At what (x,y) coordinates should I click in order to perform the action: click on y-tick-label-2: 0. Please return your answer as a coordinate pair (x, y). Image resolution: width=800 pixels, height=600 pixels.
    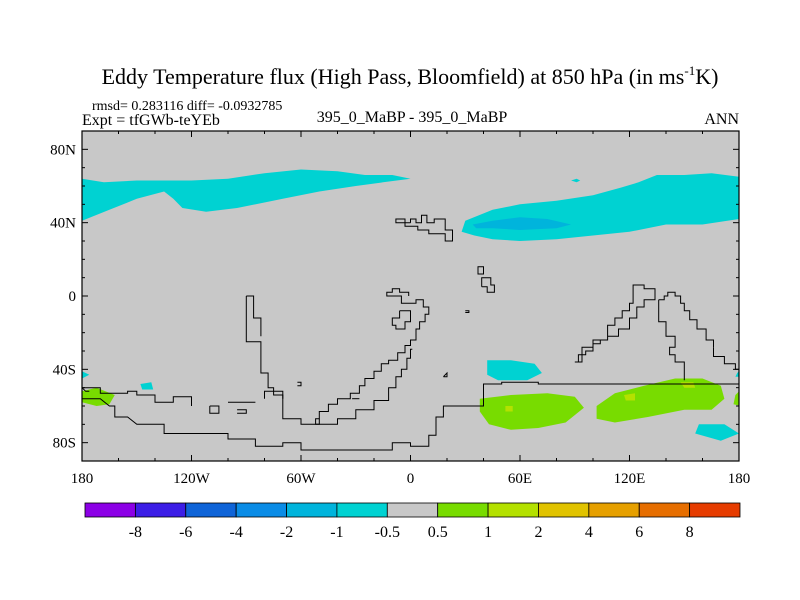
    Looking at the image, I should click on (73, 297).